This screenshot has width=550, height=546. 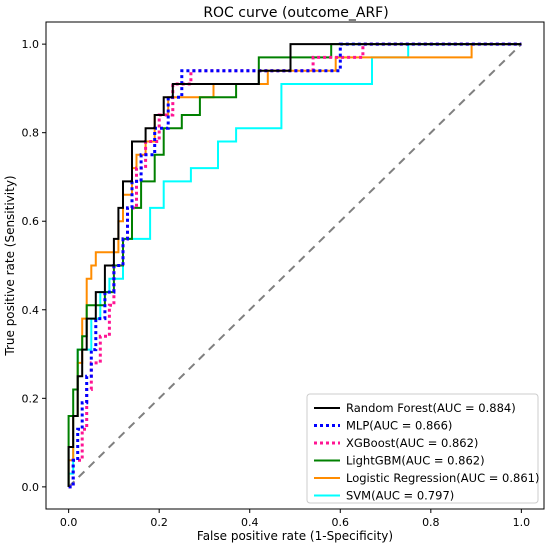 What do you see at coordinates (399, 426) in the screenshot?
I see `legend-label-1: MLP(AUC = 0.866)` at bounding box center [399, 426].